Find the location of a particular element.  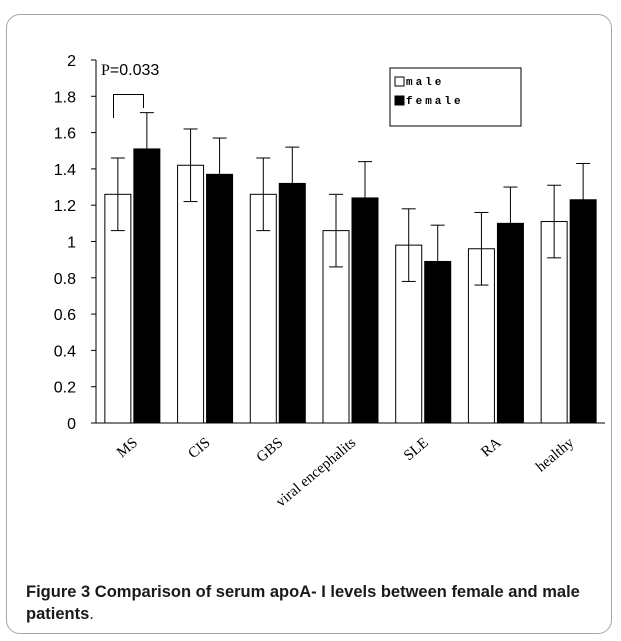

y-tick-label: 1.4 is located at coordinates (65, 170).